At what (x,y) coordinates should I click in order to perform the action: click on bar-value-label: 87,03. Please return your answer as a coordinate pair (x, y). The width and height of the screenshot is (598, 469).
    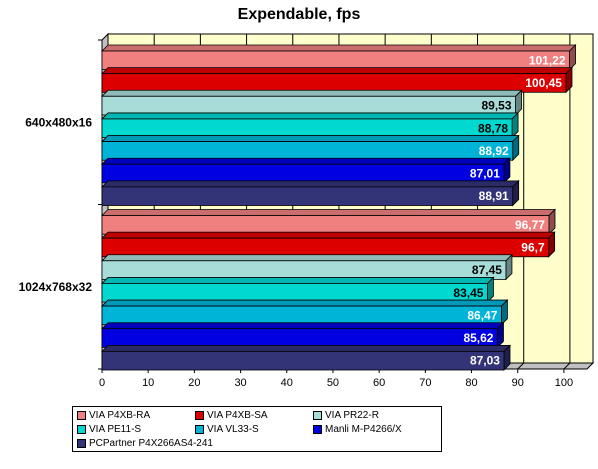
    Looking at the image, I should click on (485, 361).